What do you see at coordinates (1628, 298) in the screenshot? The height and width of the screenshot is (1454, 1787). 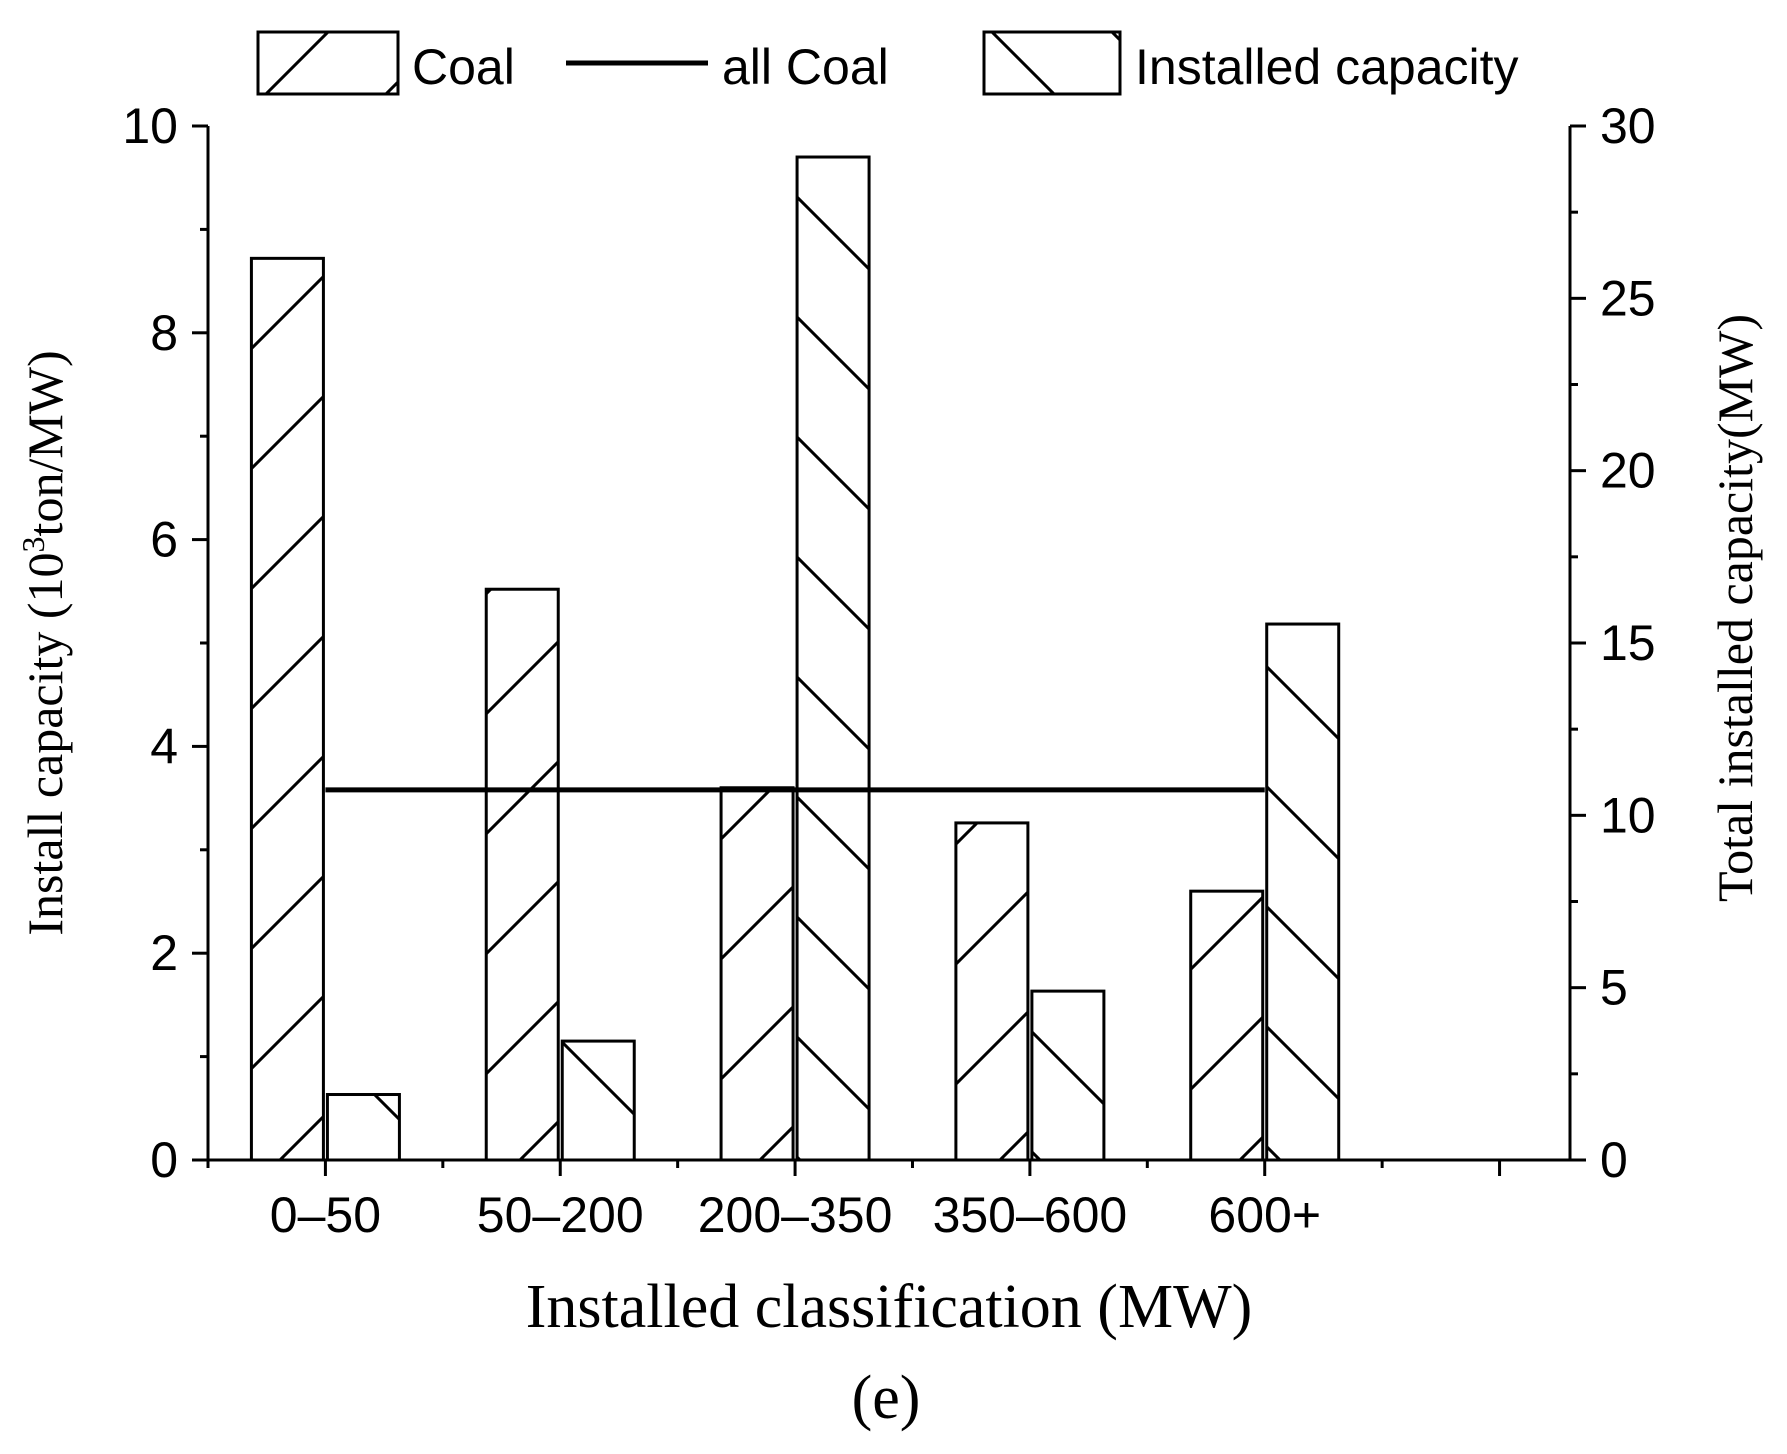 I see `right-tick-label: 25` at bounding box center [1628, 298].